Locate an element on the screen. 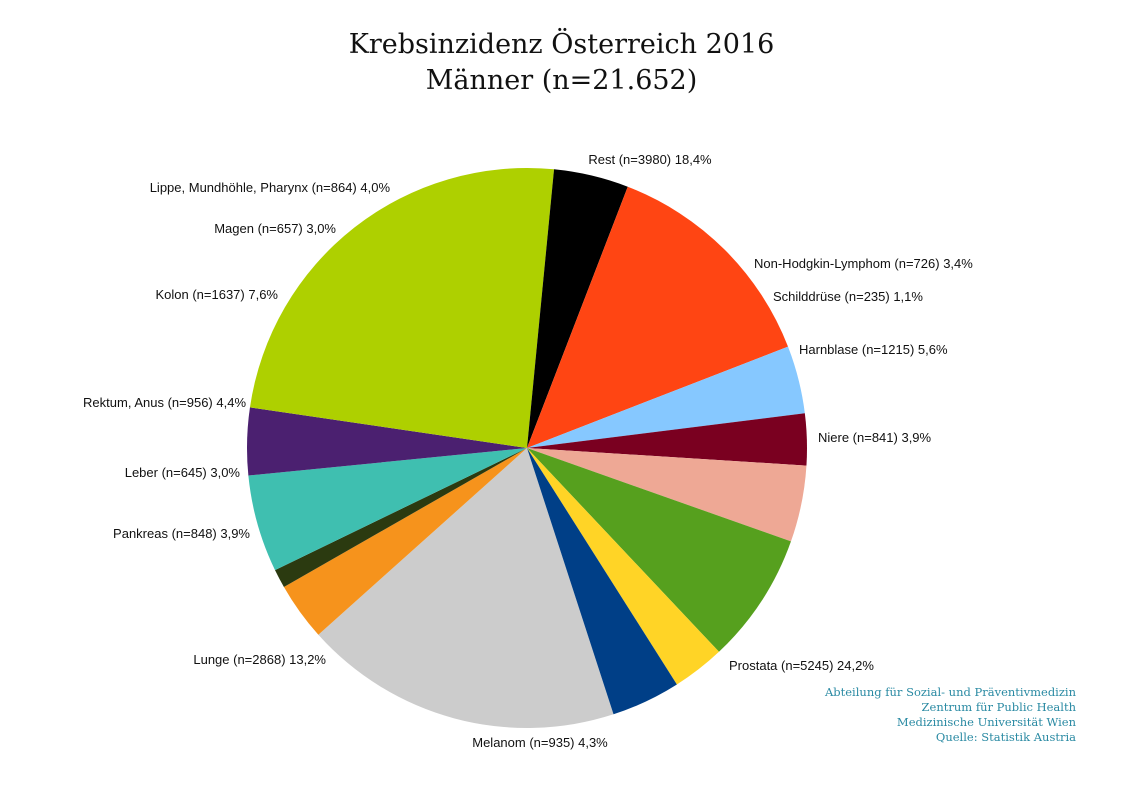  credit-line-university: Medizinische Universität Wien is located at coordinates (986, 722).